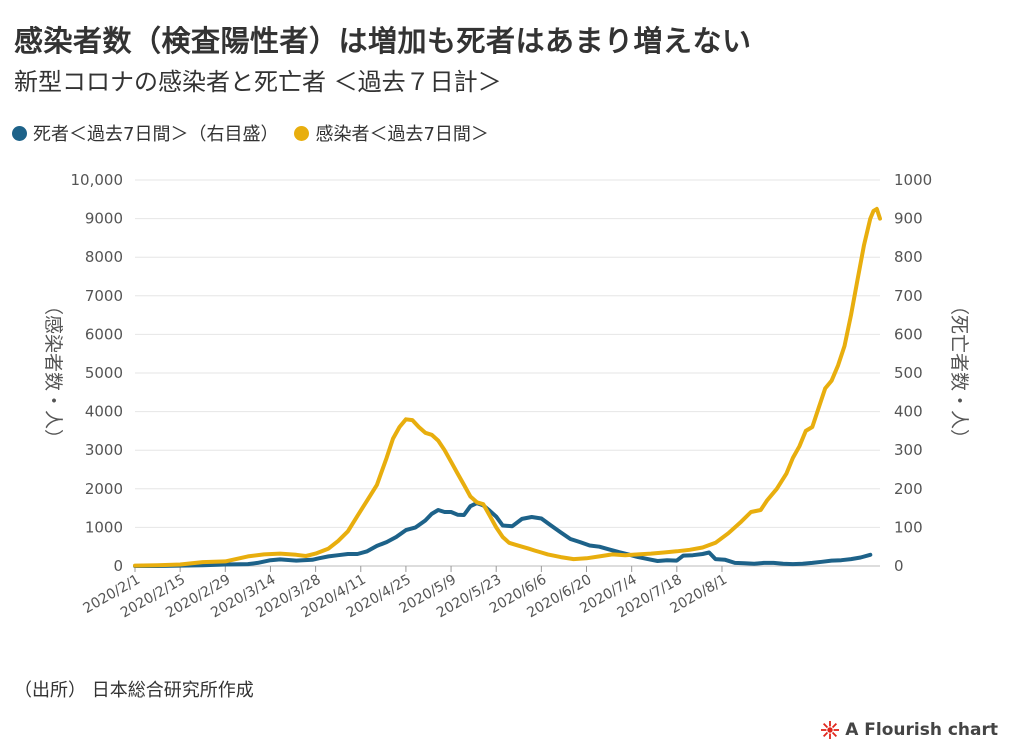 This screenshot has width=1024, height=751. Describe the element at coordinates (104, 527) in the screenshot. I see `y-left-tick-label: 1000` at that location.